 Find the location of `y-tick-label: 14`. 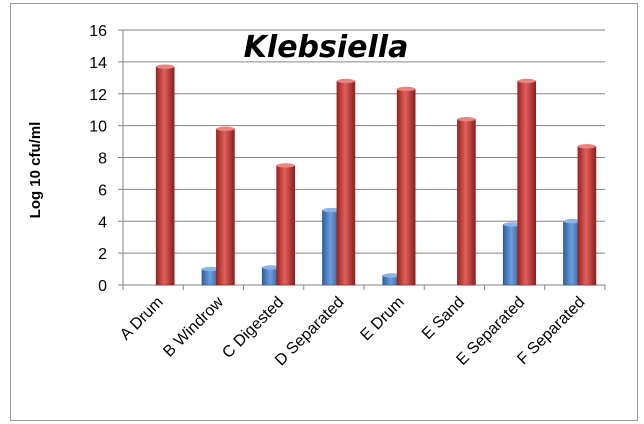

y-tick-label: 14 is located at coordinates (98, 63).